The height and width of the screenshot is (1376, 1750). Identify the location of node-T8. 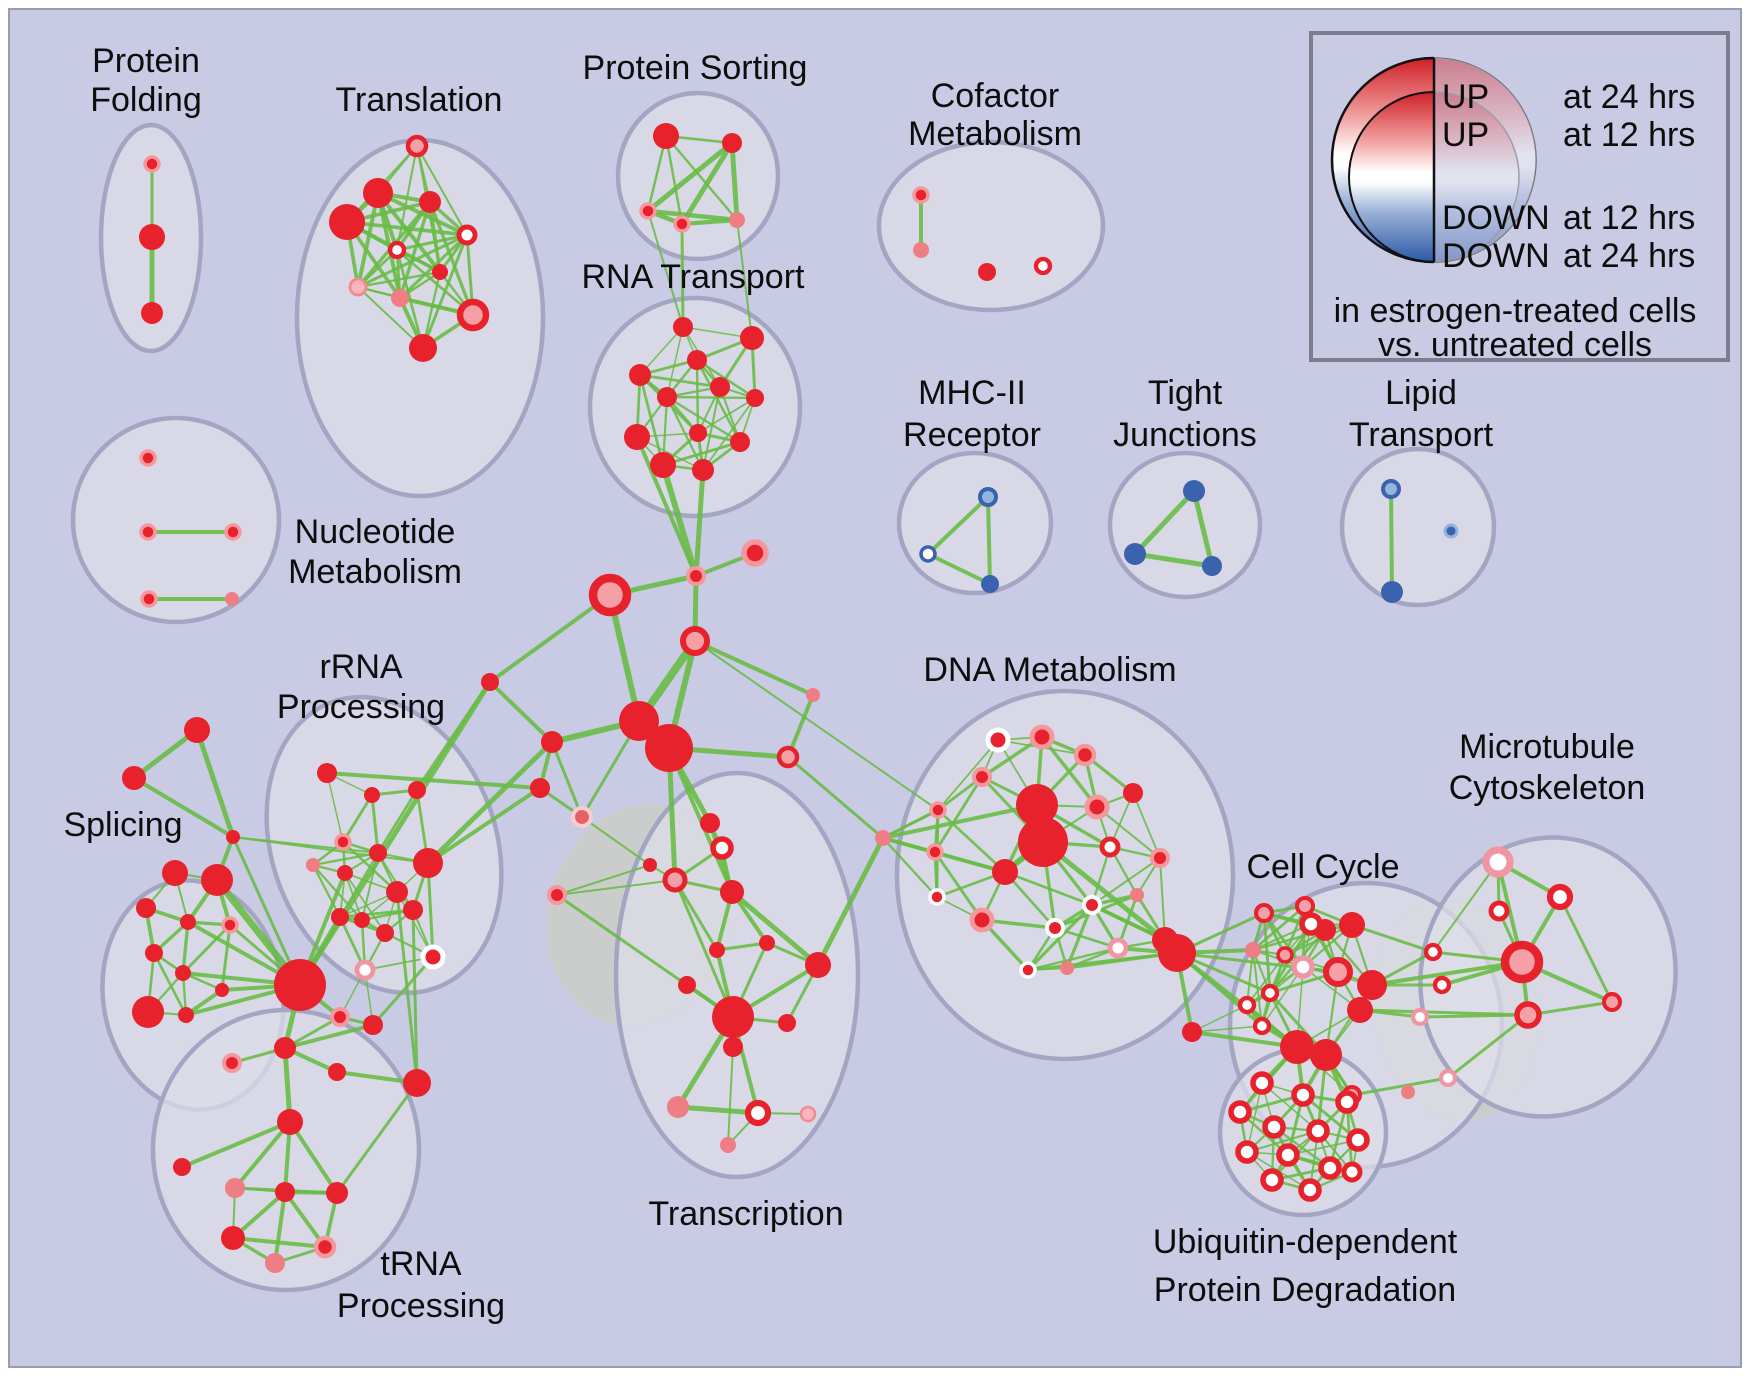
(687, 985).